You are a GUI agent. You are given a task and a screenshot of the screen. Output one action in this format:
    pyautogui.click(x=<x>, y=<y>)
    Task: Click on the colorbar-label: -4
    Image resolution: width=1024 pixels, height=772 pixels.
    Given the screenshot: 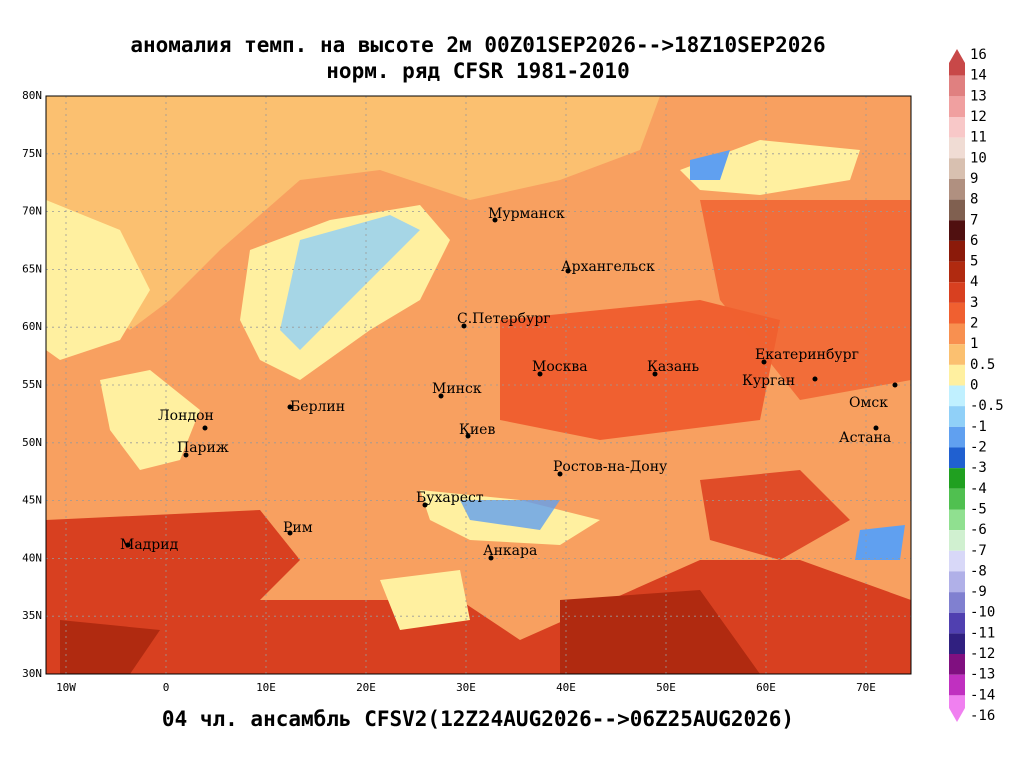 What is the action you would take?
    pyautogui.click(x=978, y=489)
    